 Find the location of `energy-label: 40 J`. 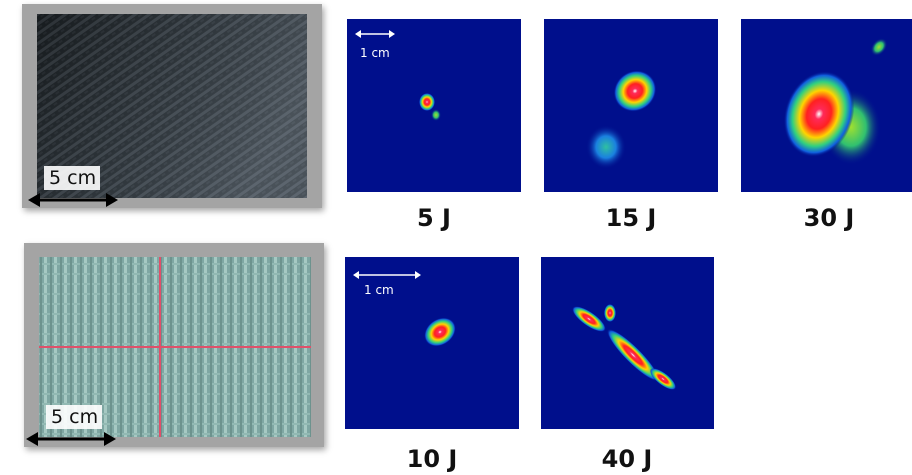

energy-label: 40 J is located at coordinates (627, 459).